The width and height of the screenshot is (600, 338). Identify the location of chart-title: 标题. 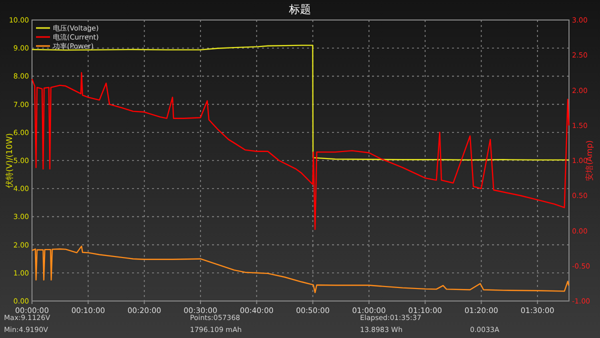
(299, 9).